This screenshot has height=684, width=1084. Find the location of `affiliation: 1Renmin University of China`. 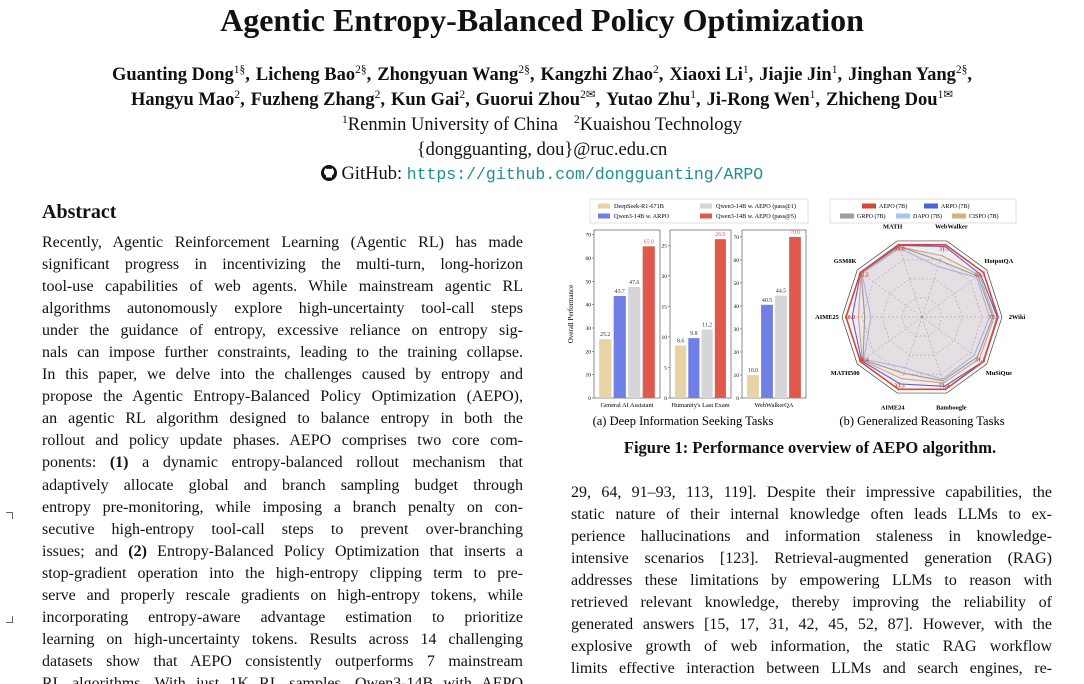

affiliation: 1Renmin University of China is located at coordinates (450, 124).